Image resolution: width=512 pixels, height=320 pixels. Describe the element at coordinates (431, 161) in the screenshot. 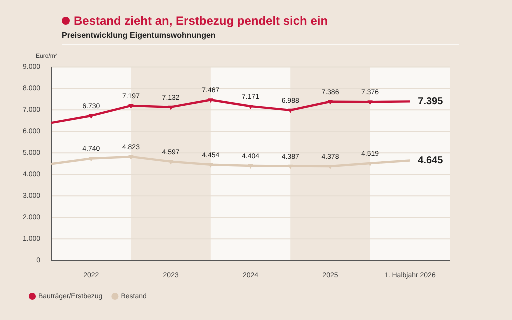

I see `data-label: 4.645` at that location.